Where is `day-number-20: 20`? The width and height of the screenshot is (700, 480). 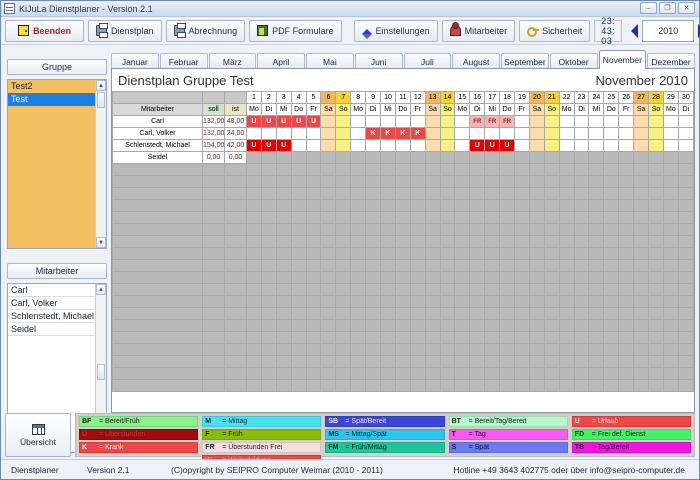
day-number-20: 20 is located at coordinates (536, 97).